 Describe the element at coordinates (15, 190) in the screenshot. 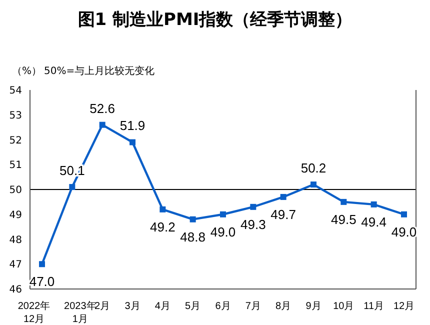

I see `y-tick-label: 50` at that location.